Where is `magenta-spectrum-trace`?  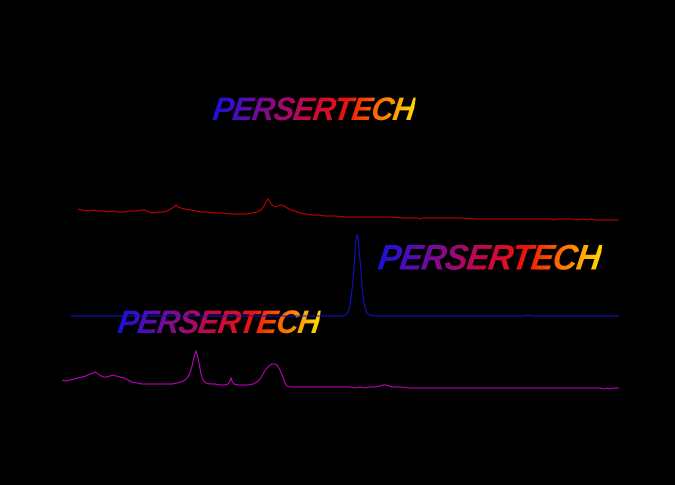
magenta-spectrum-trace is located at coordinates (340, 369).